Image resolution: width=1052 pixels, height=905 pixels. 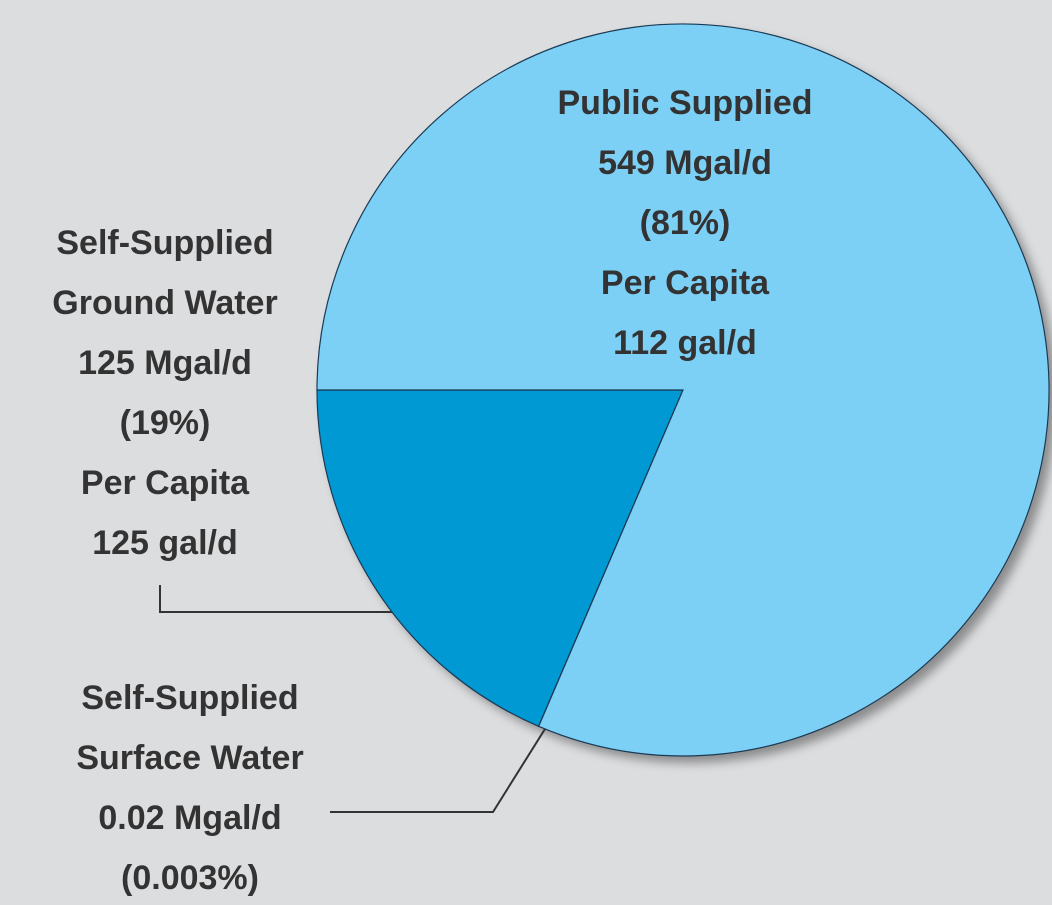 What do you see at coordinates (685, 163) in the screenshot?
I see `slice-label: 549 Mgal/d` at bounding box center [685, 163].